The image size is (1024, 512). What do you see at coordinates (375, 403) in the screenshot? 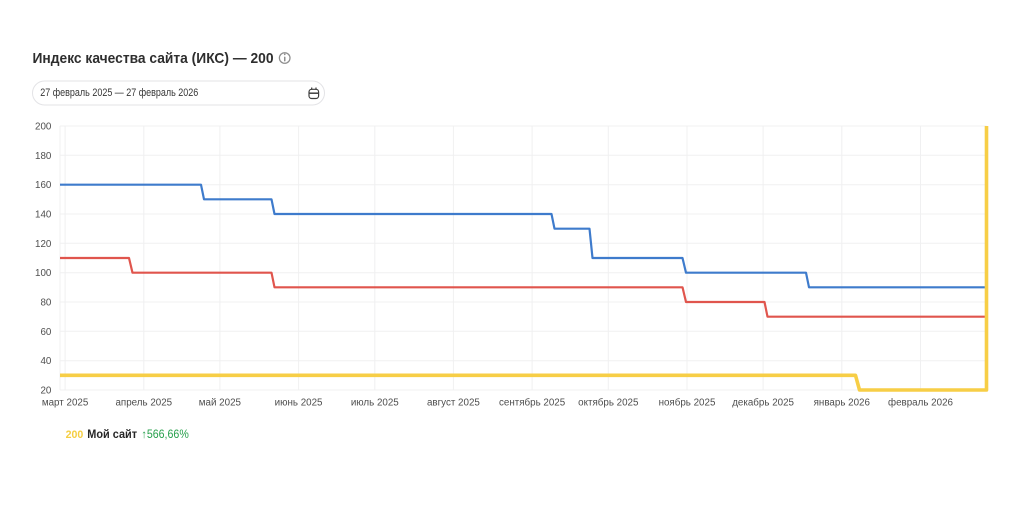
I see `svg-text: июль 2025` at bounding box center [375, 403].